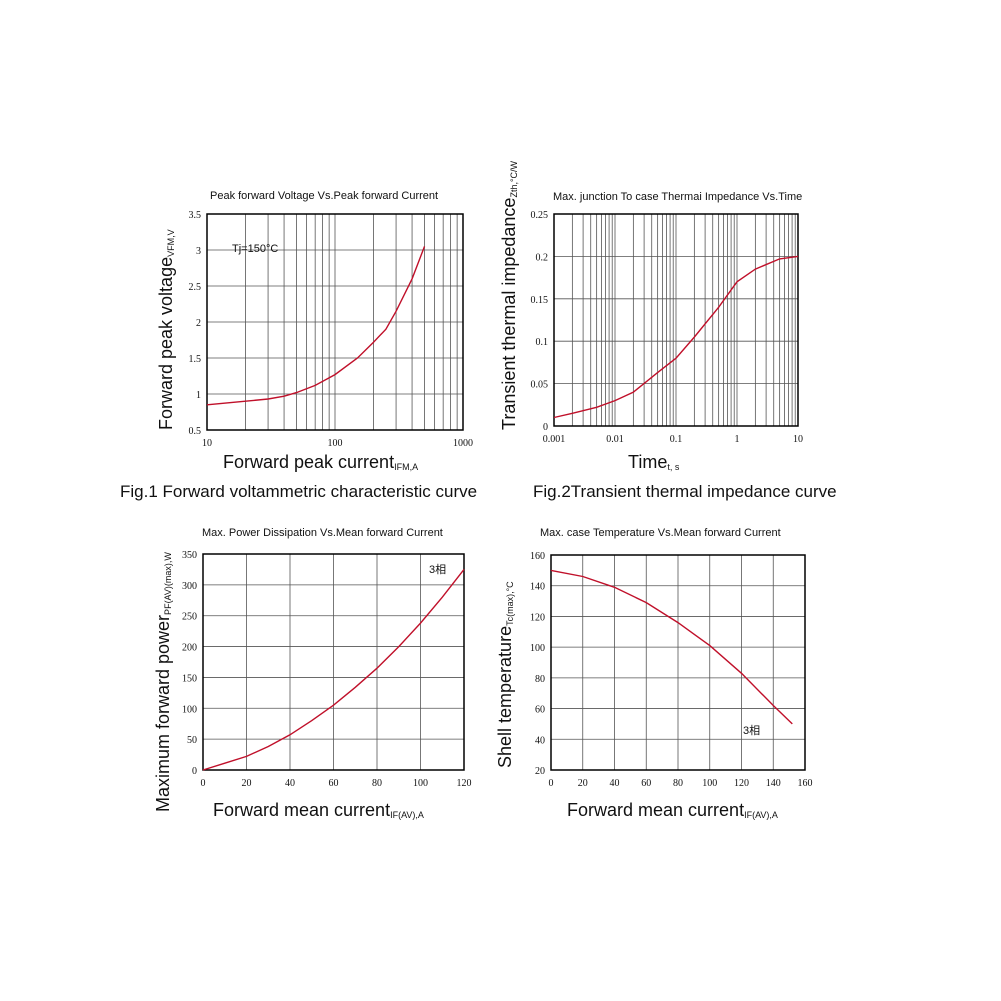 The height and width of the screenshot is (1001, 1001). What do you see at coordinates (615, 439) in the screenshot?
I see `chart2-xtick-label: 0.01` at bounding box center [615, 439].